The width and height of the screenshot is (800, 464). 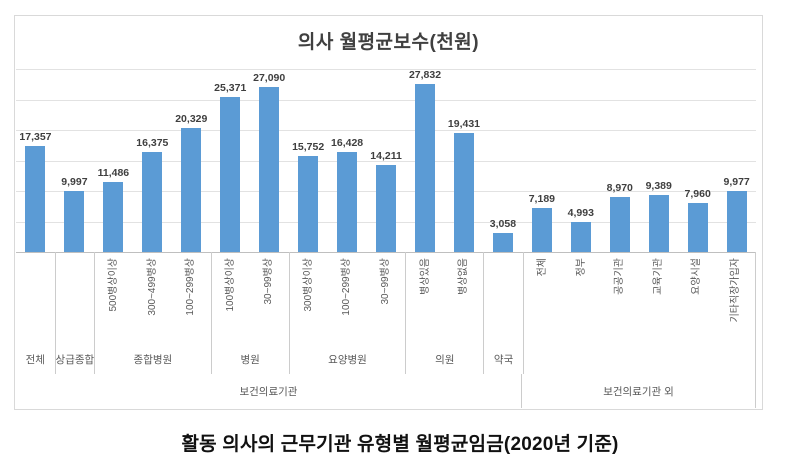 I want to click on bar-value-label: 14,211, so click(x=386, y=156).